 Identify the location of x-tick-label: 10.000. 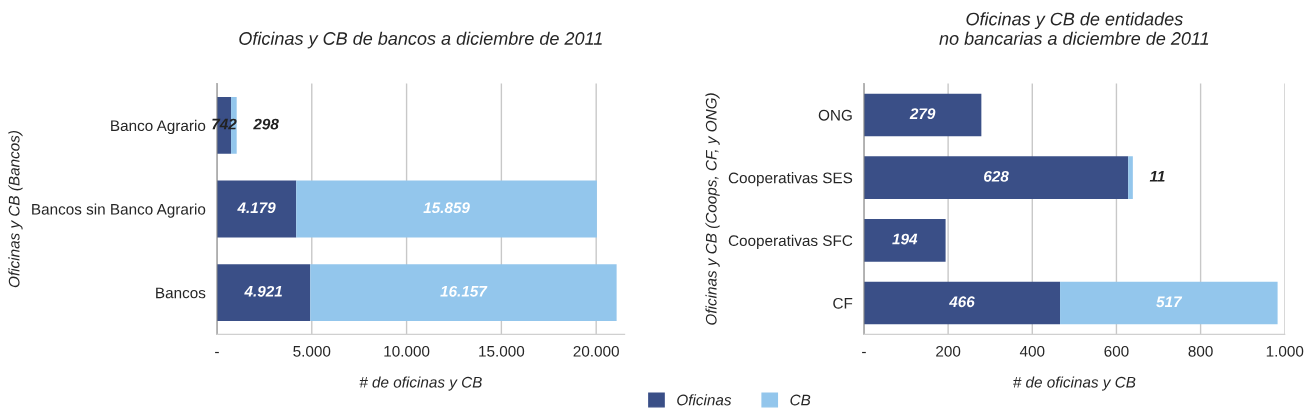
(407, 351).